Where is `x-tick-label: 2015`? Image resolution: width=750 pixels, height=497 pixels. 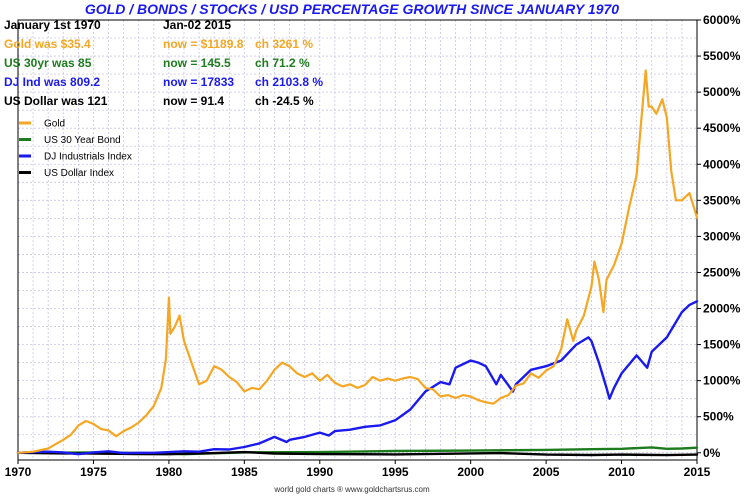
x-tick-label: 2015 is located at coordinates (697, 472).